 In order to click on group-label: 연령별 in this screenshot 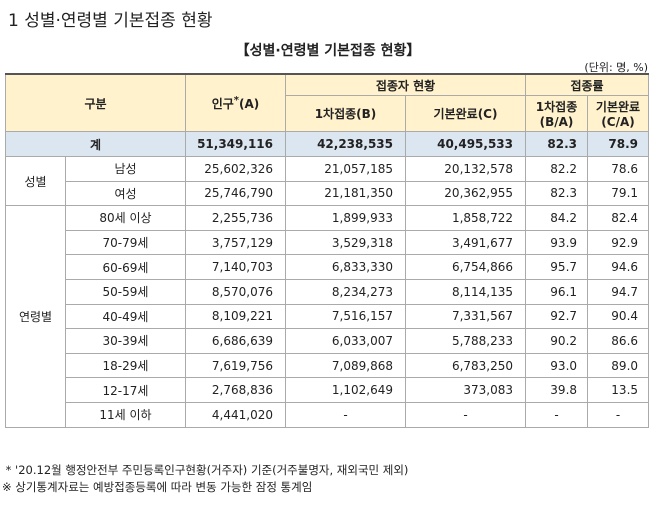, I will do `click(35, 316)`.